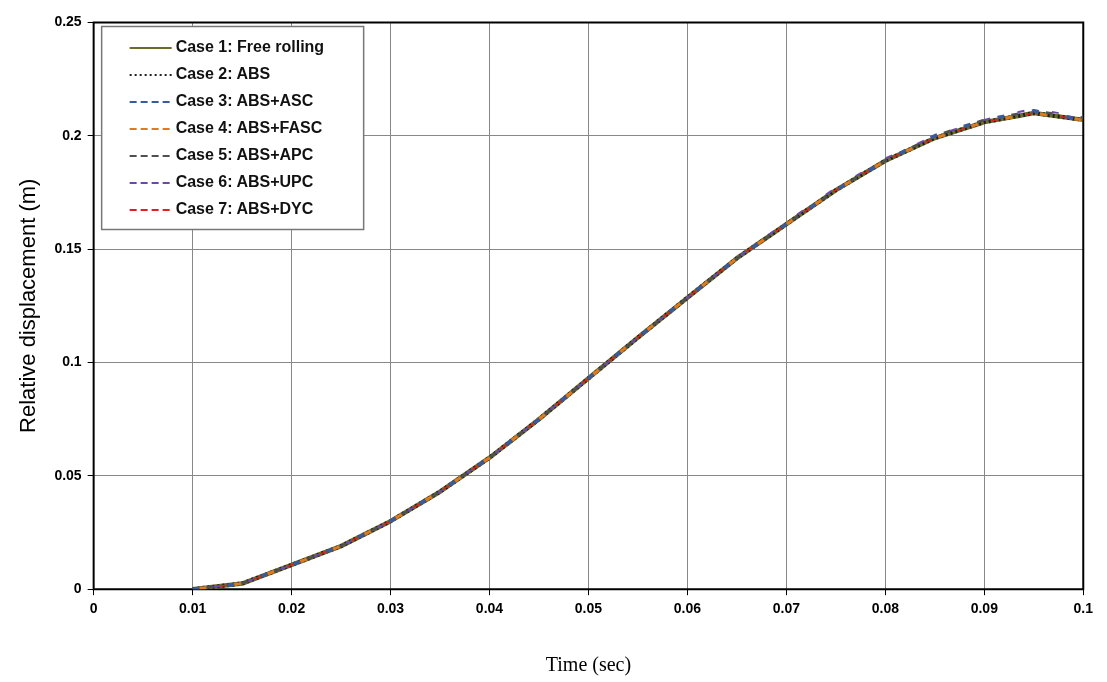  What do you see at coordinates (250, 47) in the screenshot?
I see `legend-label: Case 1: Free rolling` at bounding box center [250, 47].